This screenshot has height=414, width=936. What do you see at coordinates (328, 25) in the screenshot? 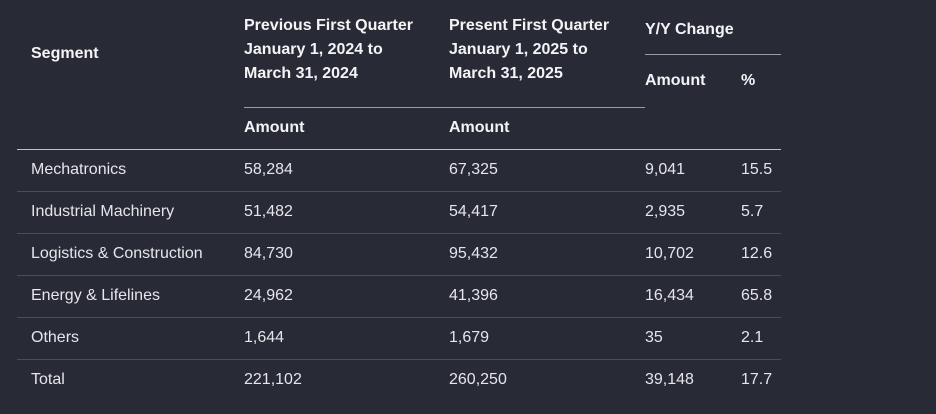
I see `previous-quarter-title: Previous First Quarter` at bounding box center [328, 25].